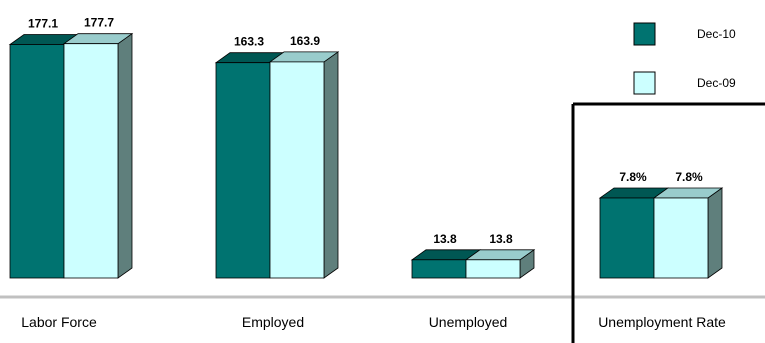 This screenshot has height=343, width=765. Describe the element at coordinates (633, 177) in the screenshot. I see `value-label-dec-10-unemployment-rate: 7.8%` at that location.